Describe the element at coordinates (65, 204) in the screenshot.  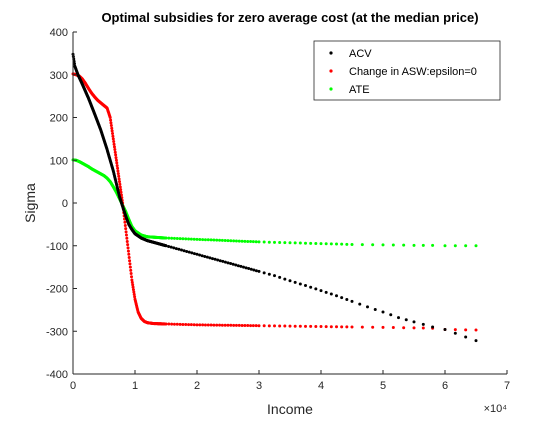
I see `y-tick-label: 0` at that location.